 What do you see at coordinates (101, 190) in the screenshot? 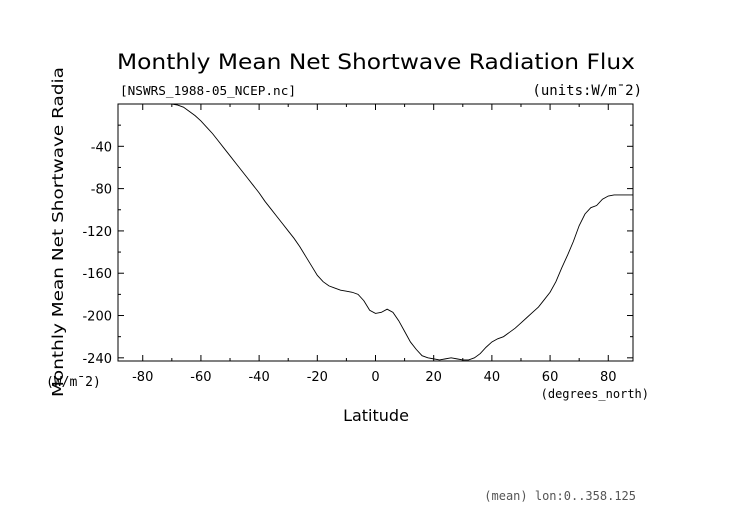
I see `y-tick-label: -80` at bounding box center [101, 190].